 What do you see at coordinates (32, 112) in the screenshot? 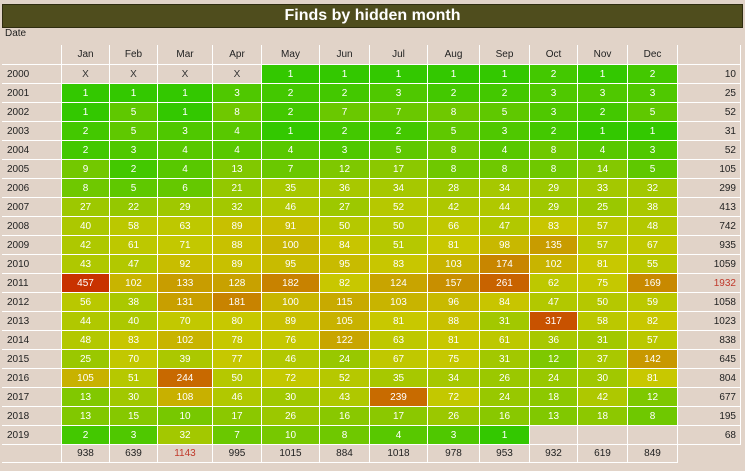
I see `year-label: 2002` at bounding box center [32, 112].